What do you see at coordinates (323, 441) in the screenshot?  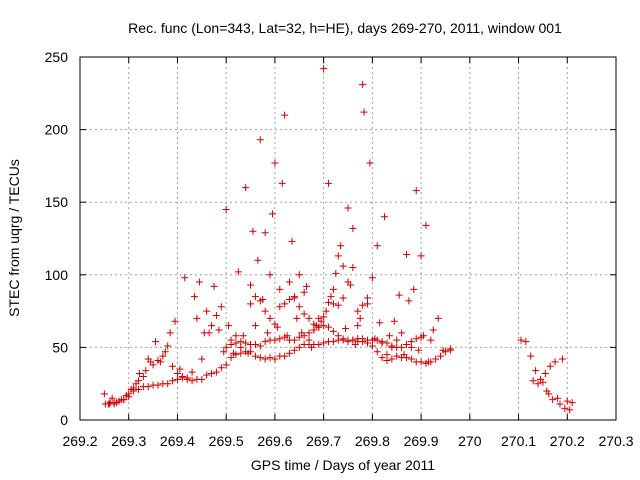 I see `x-tick-label: 269.7` at bounding box center [323, 441].